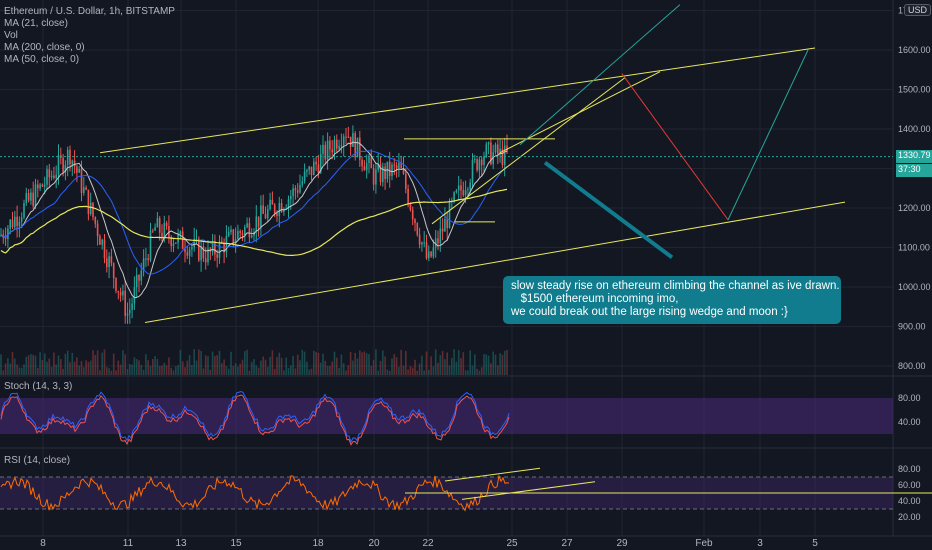 The width and height of the screenshot is (932, 550). Describe the element at coordinates (128, 543) in the screenshot. I see `time-tick-label: 11` at that location.